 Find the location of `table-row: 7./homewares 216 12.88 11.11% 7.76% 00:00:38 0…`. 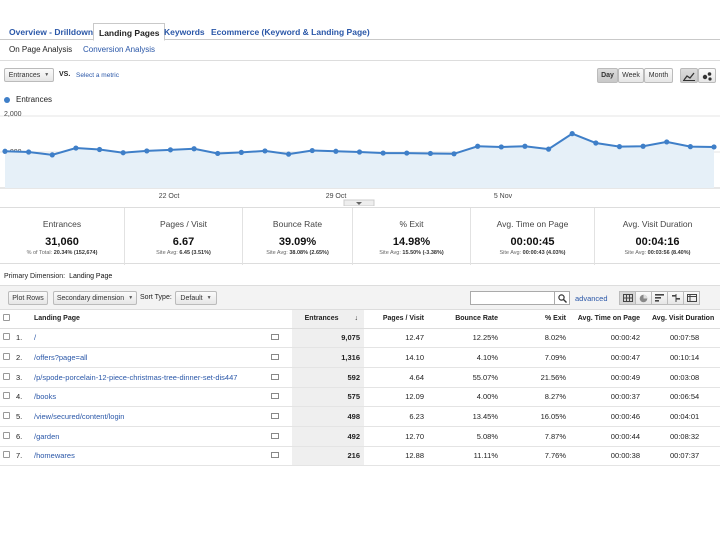

table-row: 7./homewares 216 12.88 11.11% 7.76% 00:00:38 0… is located at coordinates (360, 456).